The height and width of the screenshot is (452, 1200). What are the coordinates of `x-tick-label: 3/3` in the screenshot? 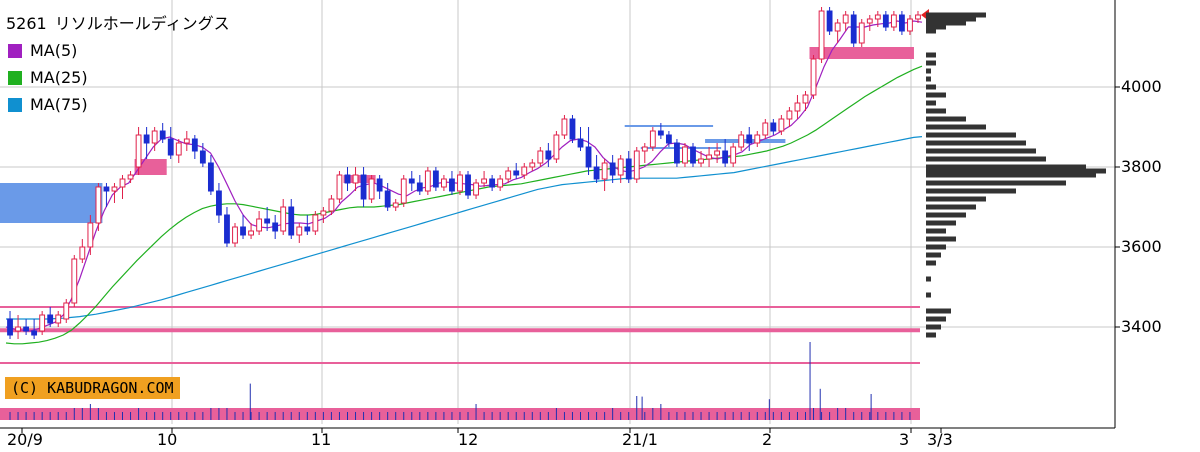 It's located at (940, 439).